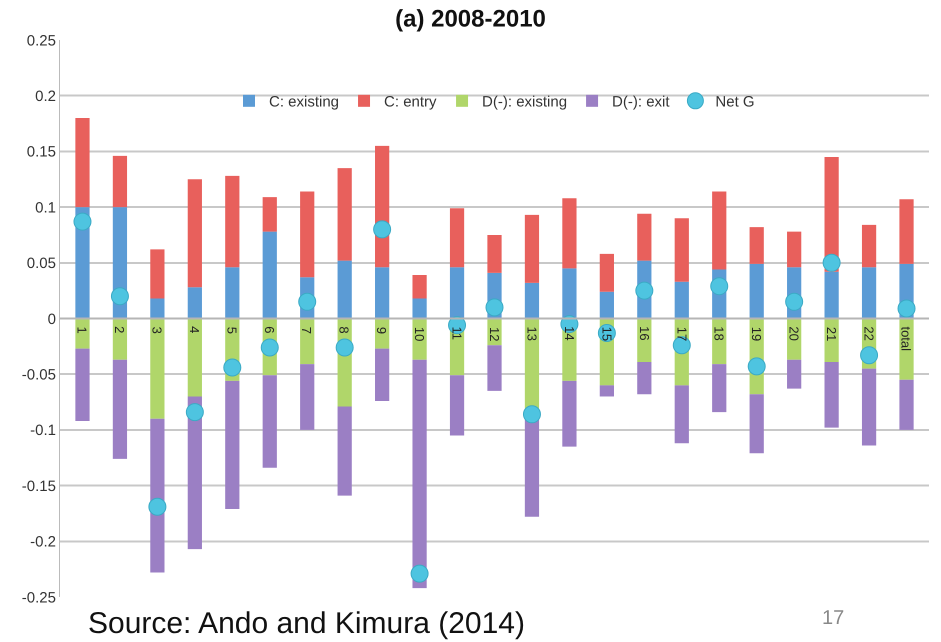  What do you see at coordinates (39, 375) in the screenshot?
I see `y-tick-label: -0.05` at bounding box center [39, 375].